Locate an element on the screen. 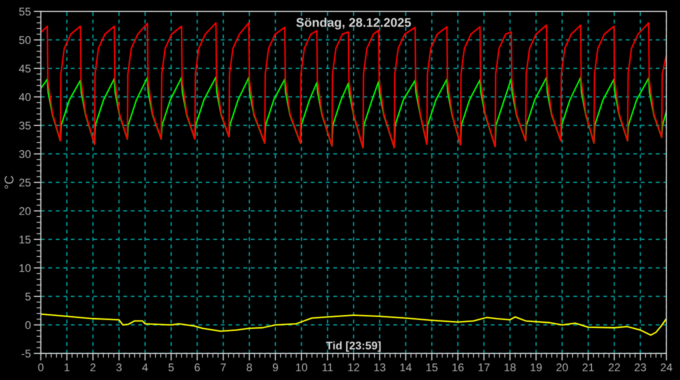 The image size is (680, 380). y-tick-label: 10 is located at coordinates (25, 268).